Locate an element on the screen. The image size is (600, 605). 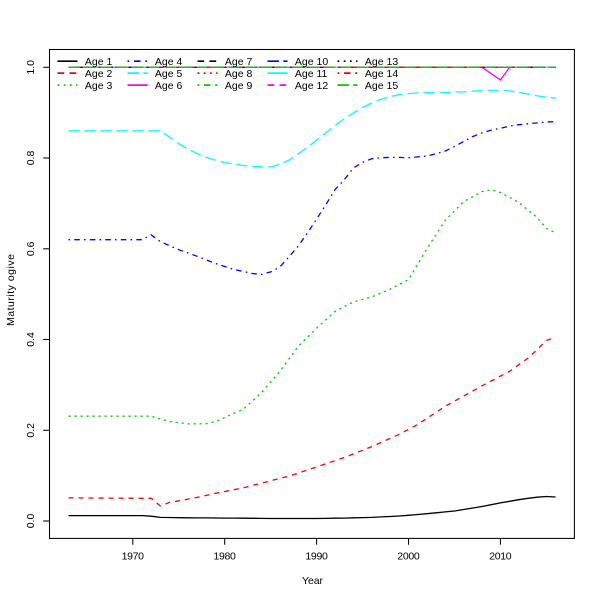
svg-text: Age 7 is located at coordinates (239, 62).